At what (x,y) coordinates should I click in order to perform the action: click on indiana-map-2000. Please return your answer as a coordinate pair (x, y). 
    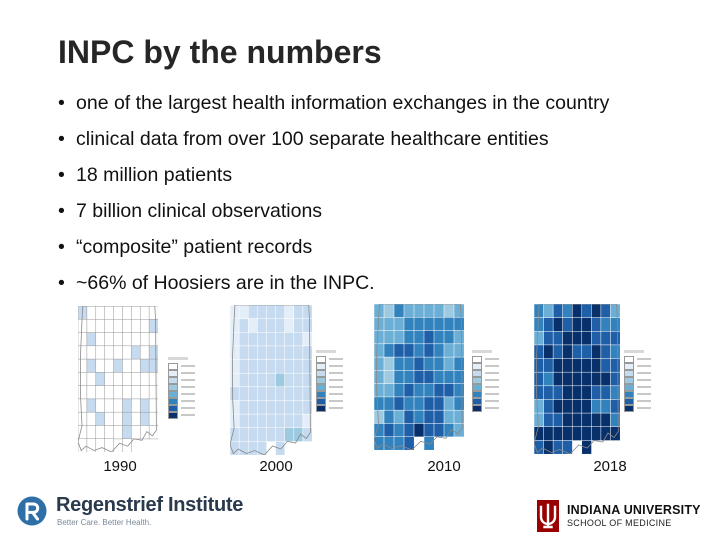
    Looking at the image, I should click on (271, 380).